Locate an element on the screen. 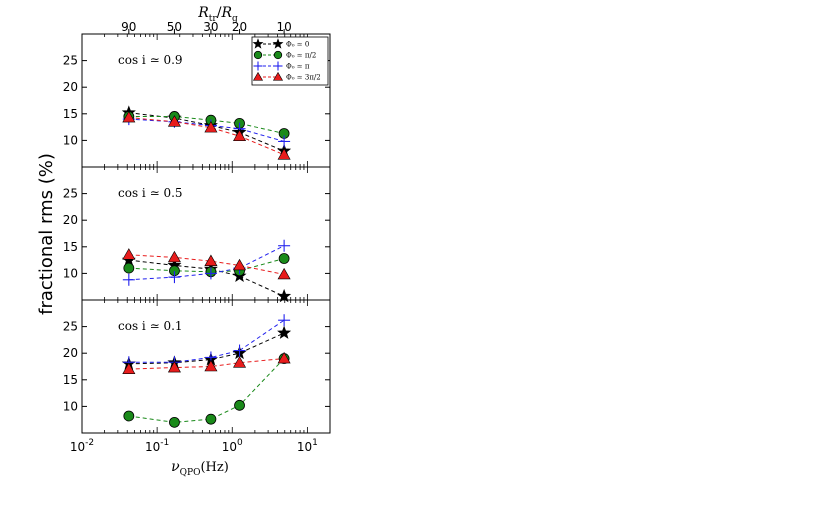  panel-annotation: cos i ≃ 0.5 is located at coordinates (150, 193).